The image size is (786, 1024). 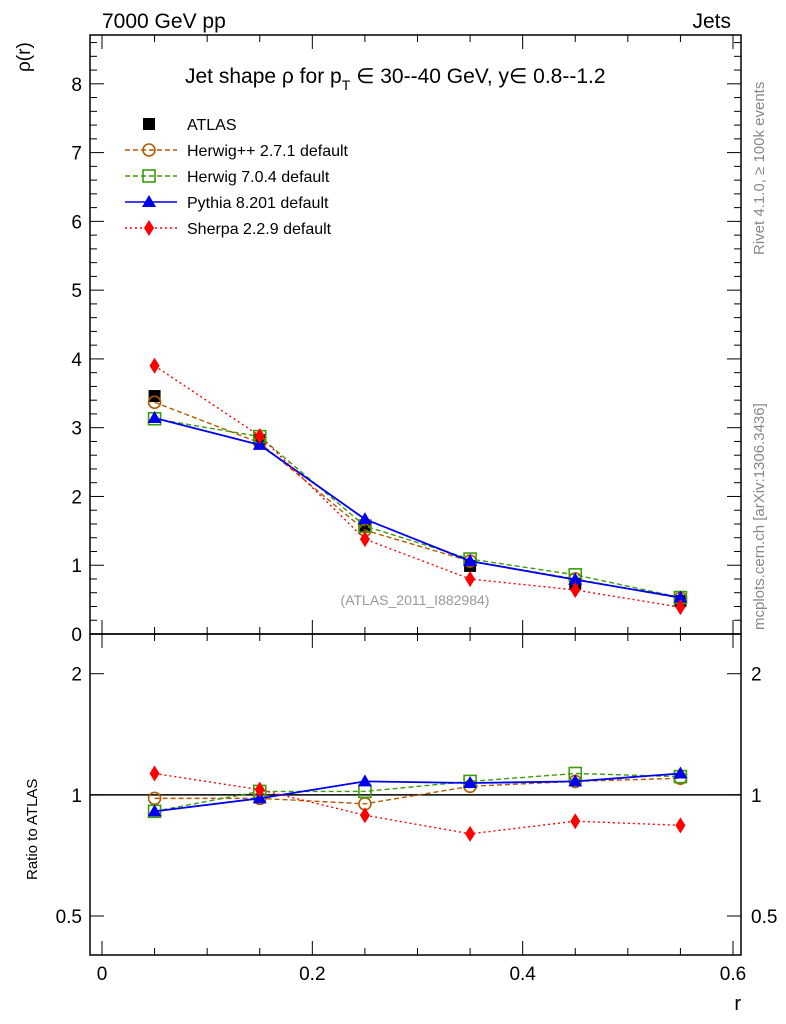 I want to click on x-tick-label: 0.6, so click(x=733, y=974).